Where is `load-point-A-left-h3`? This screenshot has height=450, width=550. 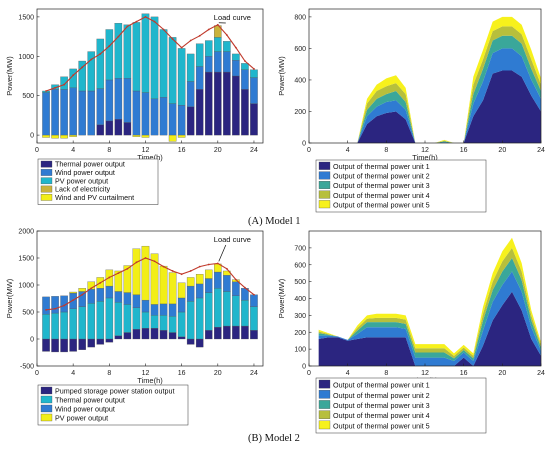 load-point-A-left-h3 is located at coordinates (64, 84).